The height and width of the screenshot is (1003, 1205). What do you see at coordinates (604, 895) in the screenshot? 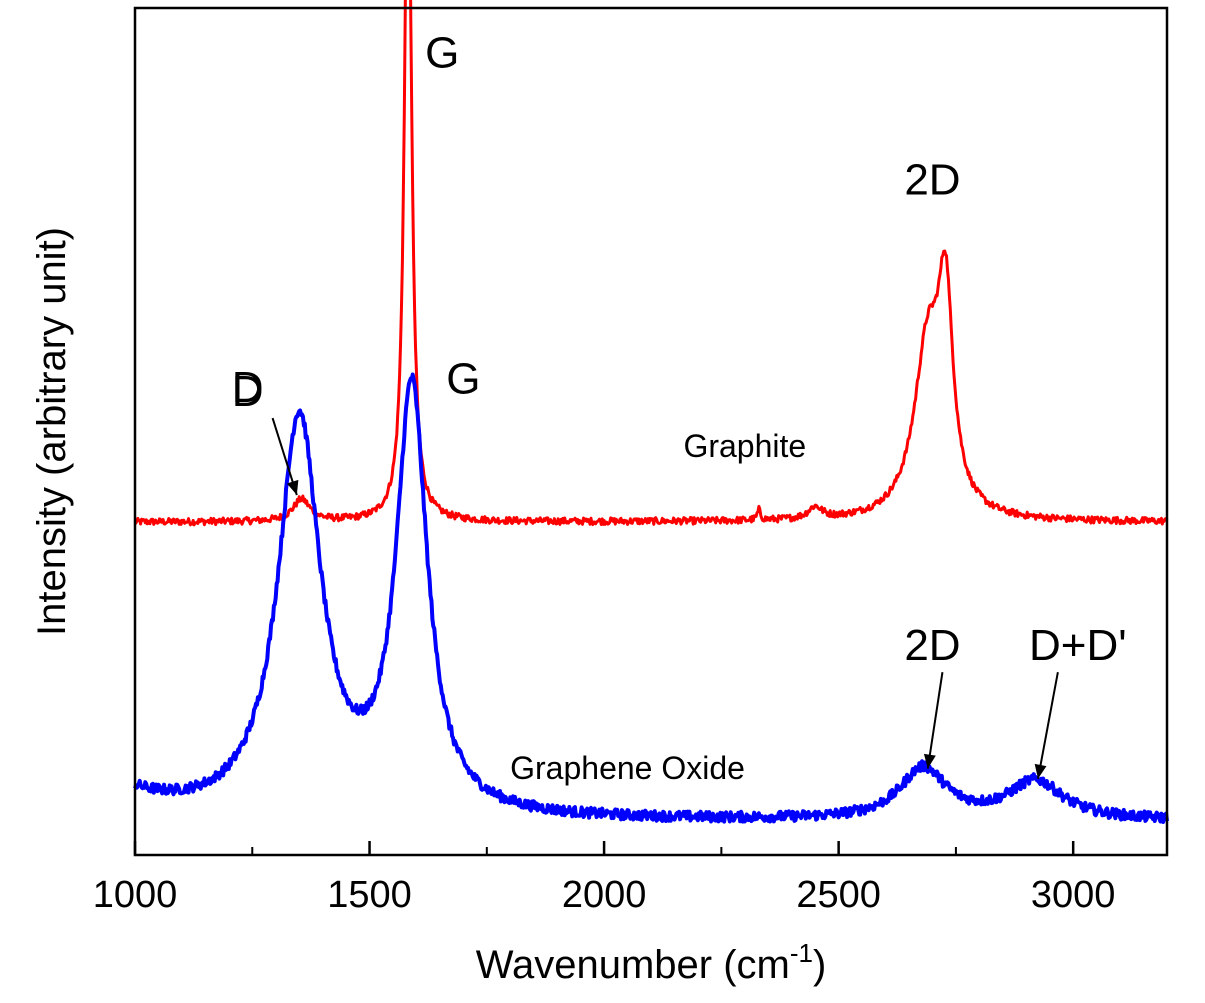
I see `x-tick-label: 2000` at bounding box center [604, 895].